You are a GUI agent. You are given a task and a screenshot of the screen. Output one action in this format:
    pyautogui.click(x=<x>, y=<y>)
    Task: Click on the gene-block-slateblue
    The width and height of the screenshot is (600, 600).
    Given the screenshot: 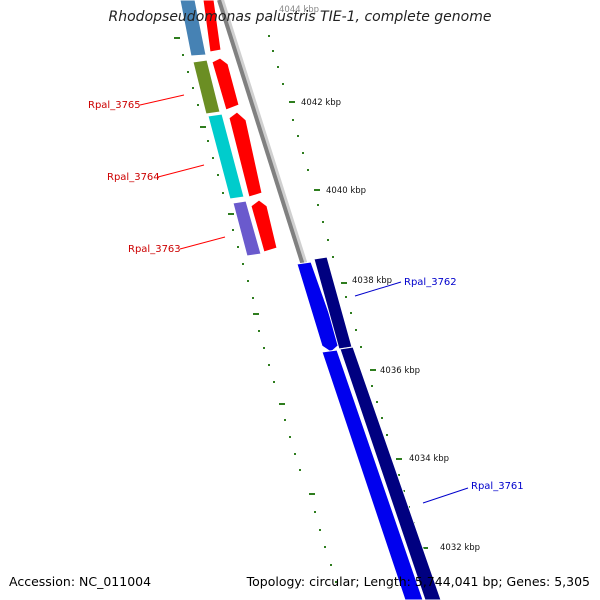 What is the action you would take?
    pyautogui.click(x=247, y=228)
    